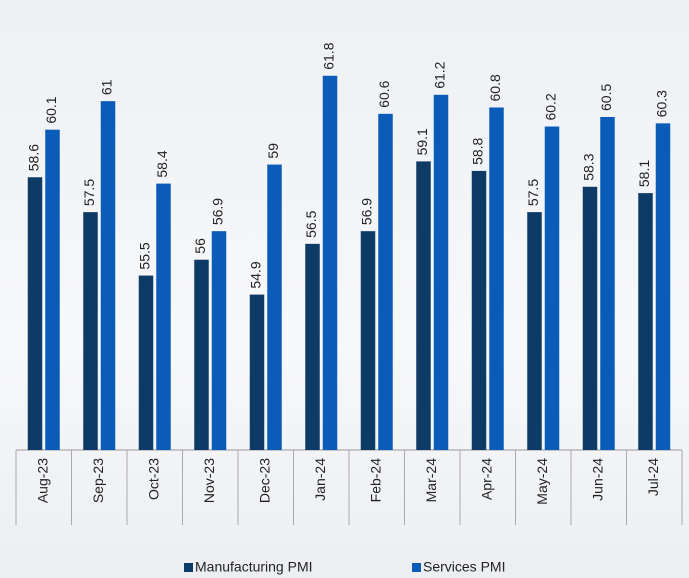 This screenshot has height=578, width=689. Describe the element at coordinates (542, 481) in the screenshot. I see `x-tick-label: May-24` at that location.